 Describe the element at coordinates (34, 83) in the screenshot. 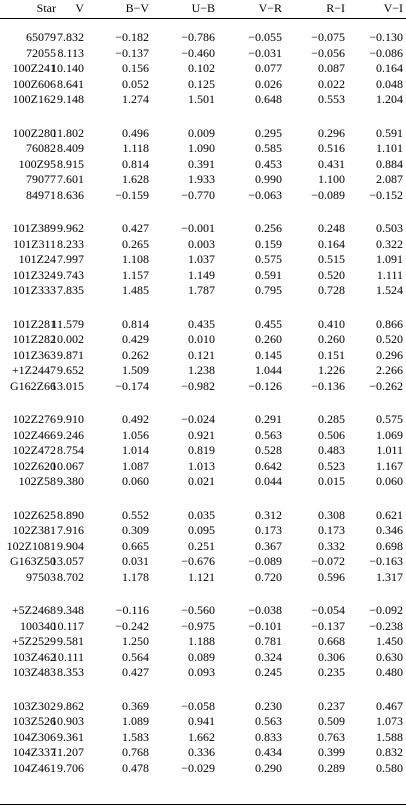

I see `star-name: 100Z606` at that location.